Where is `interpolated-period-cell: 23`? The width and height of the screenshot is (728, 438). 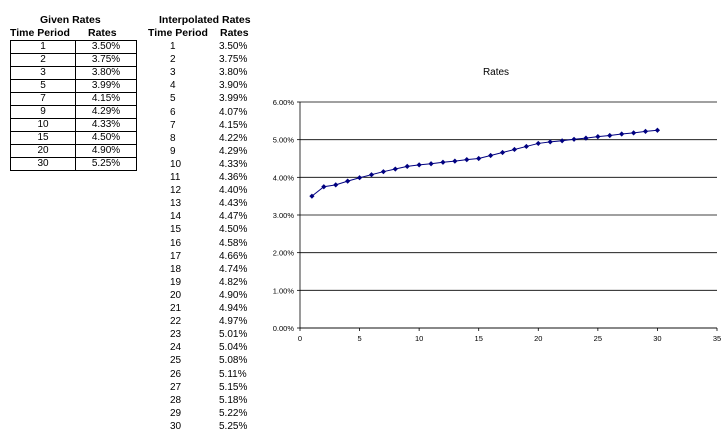 interpolated-period-cell: 23 is located at coordinates (176, 335).